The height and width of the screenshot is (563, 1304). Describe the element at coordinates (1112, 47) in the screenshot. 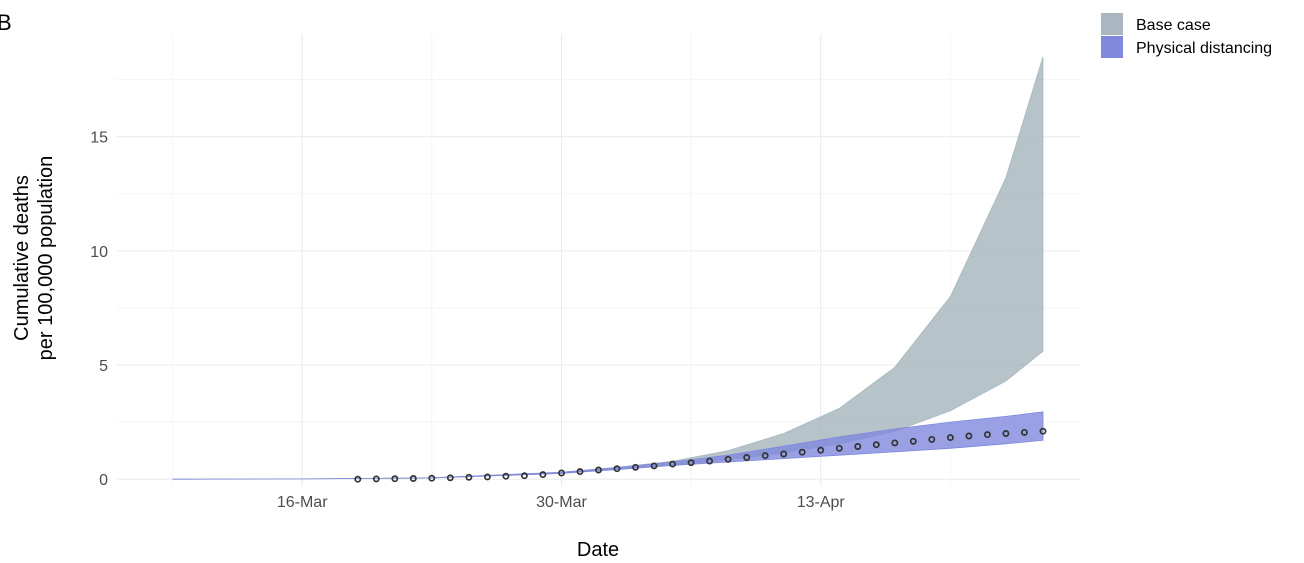

I see `legend-swatch-physical-distancing` at that location.